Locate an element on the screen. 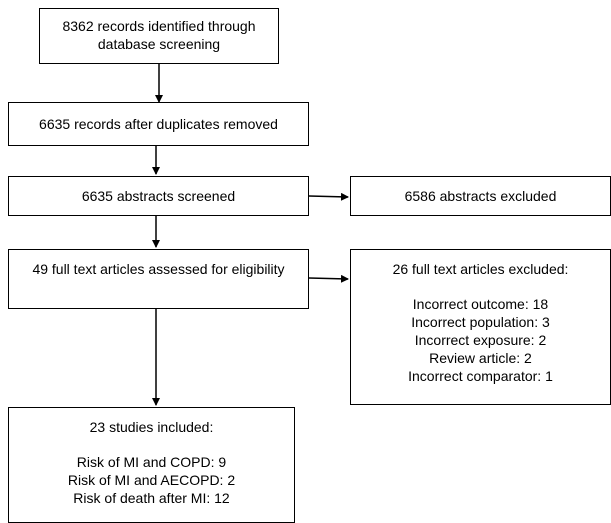 This screenshot has width=611, height=523. duplicates-removed-box: 6635 records after duplicates removed is located at coordinates (158, 124).